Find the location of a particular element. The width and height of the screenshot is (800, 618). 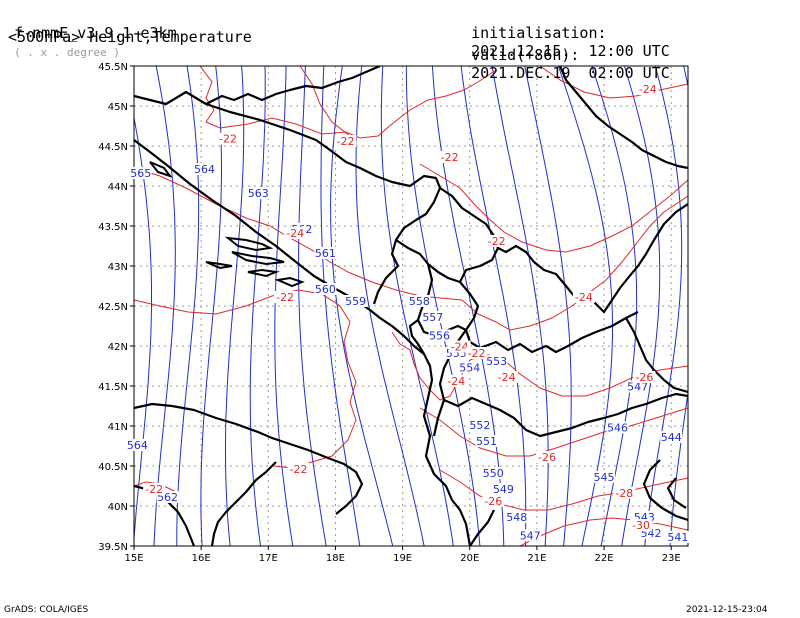

border-greece is located at coordinates (565, 415).